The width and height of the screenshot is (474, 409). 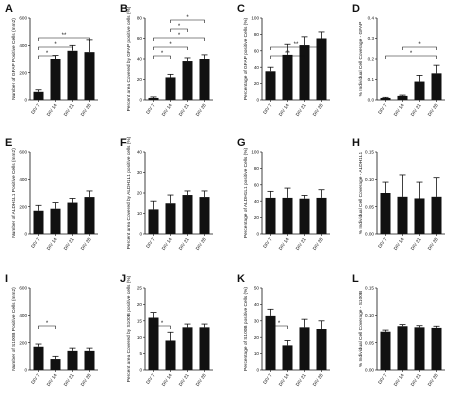 What do you see at coordinates (371, 18) in the screenshot?
I see `panel-d-y-tick-label: 0.4` at bounding box center [371, 18].